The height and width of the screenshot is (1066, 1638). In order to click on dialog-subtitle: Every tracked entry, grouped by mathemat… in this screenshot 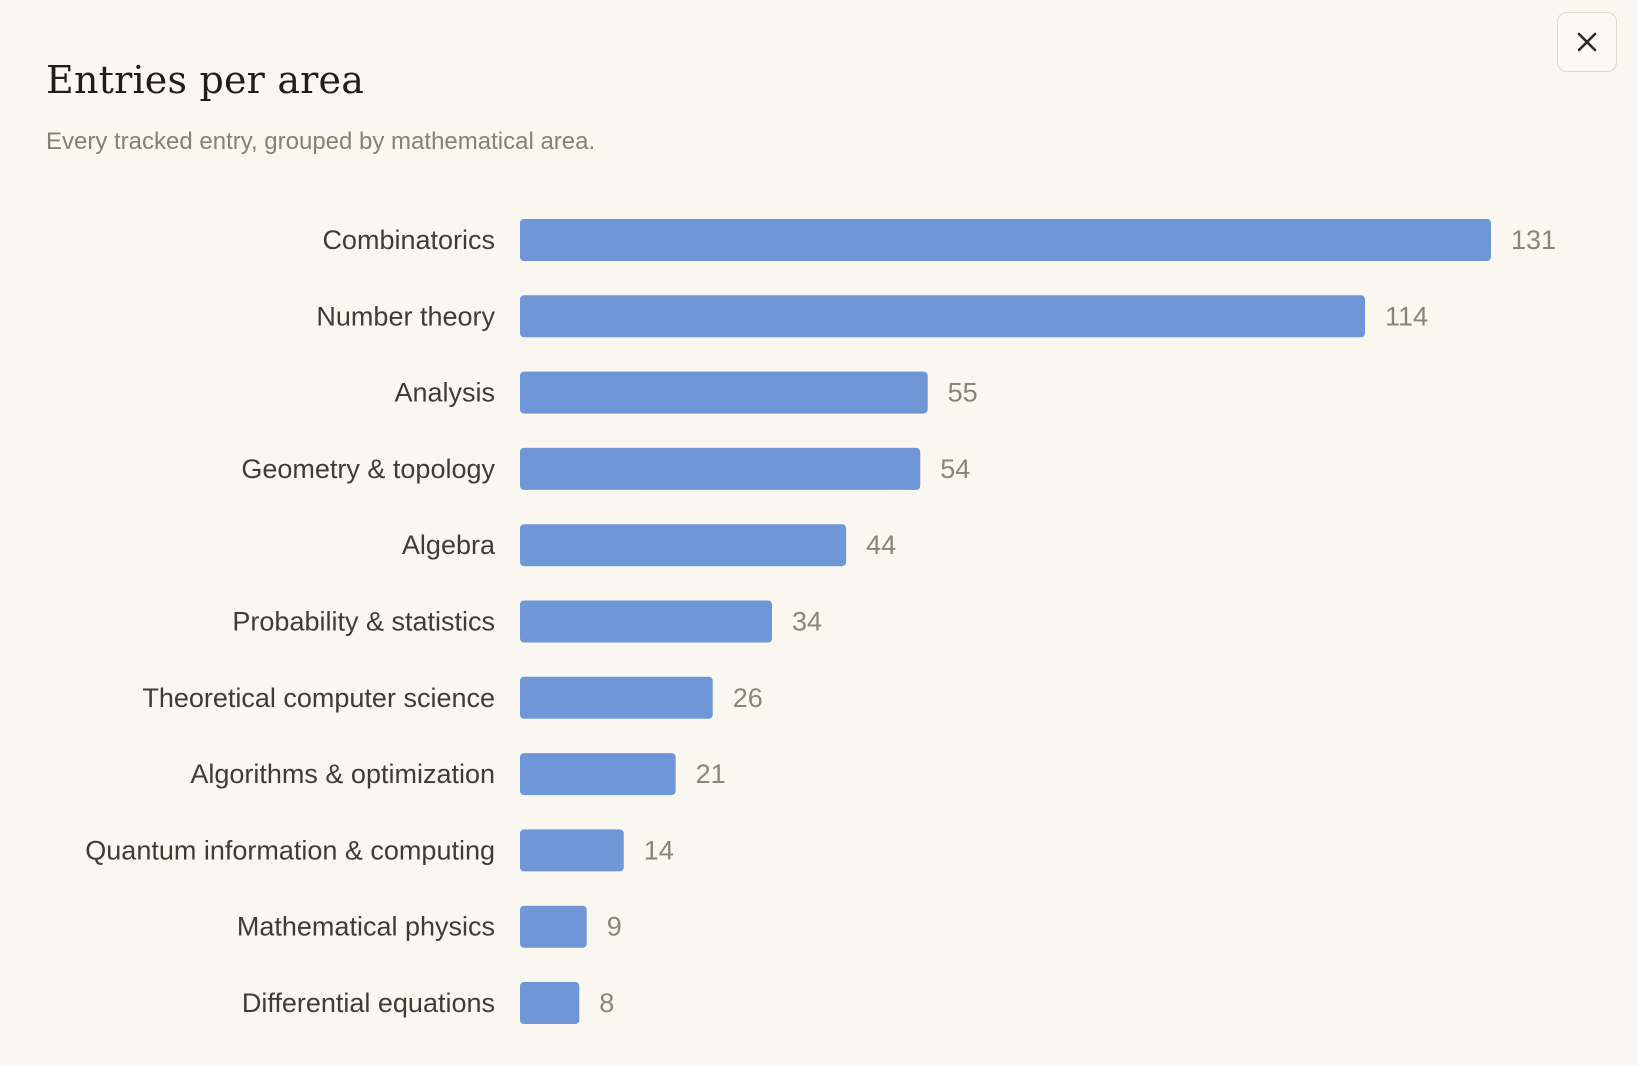, I will do `click(321, 141)`.